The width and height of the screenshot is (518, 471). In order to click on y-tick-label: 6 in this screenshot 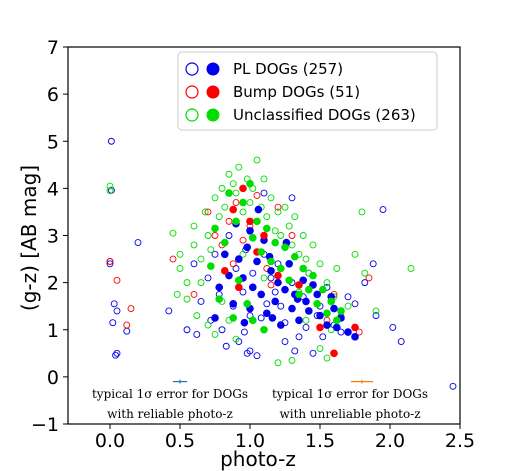, I will do `click(53, 95)`.